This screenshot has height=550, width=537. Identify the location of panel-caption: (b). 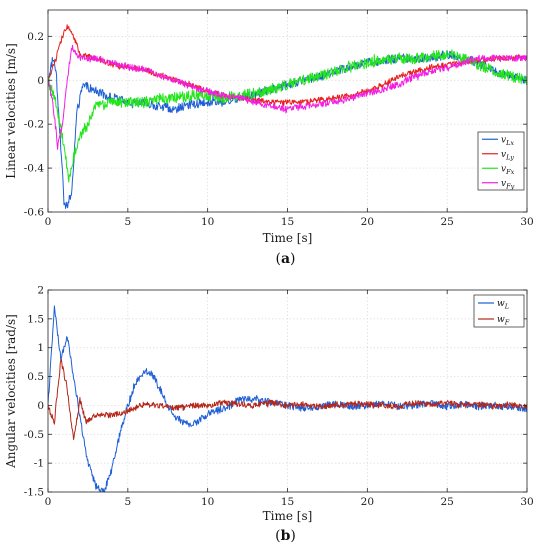
(285, 536).